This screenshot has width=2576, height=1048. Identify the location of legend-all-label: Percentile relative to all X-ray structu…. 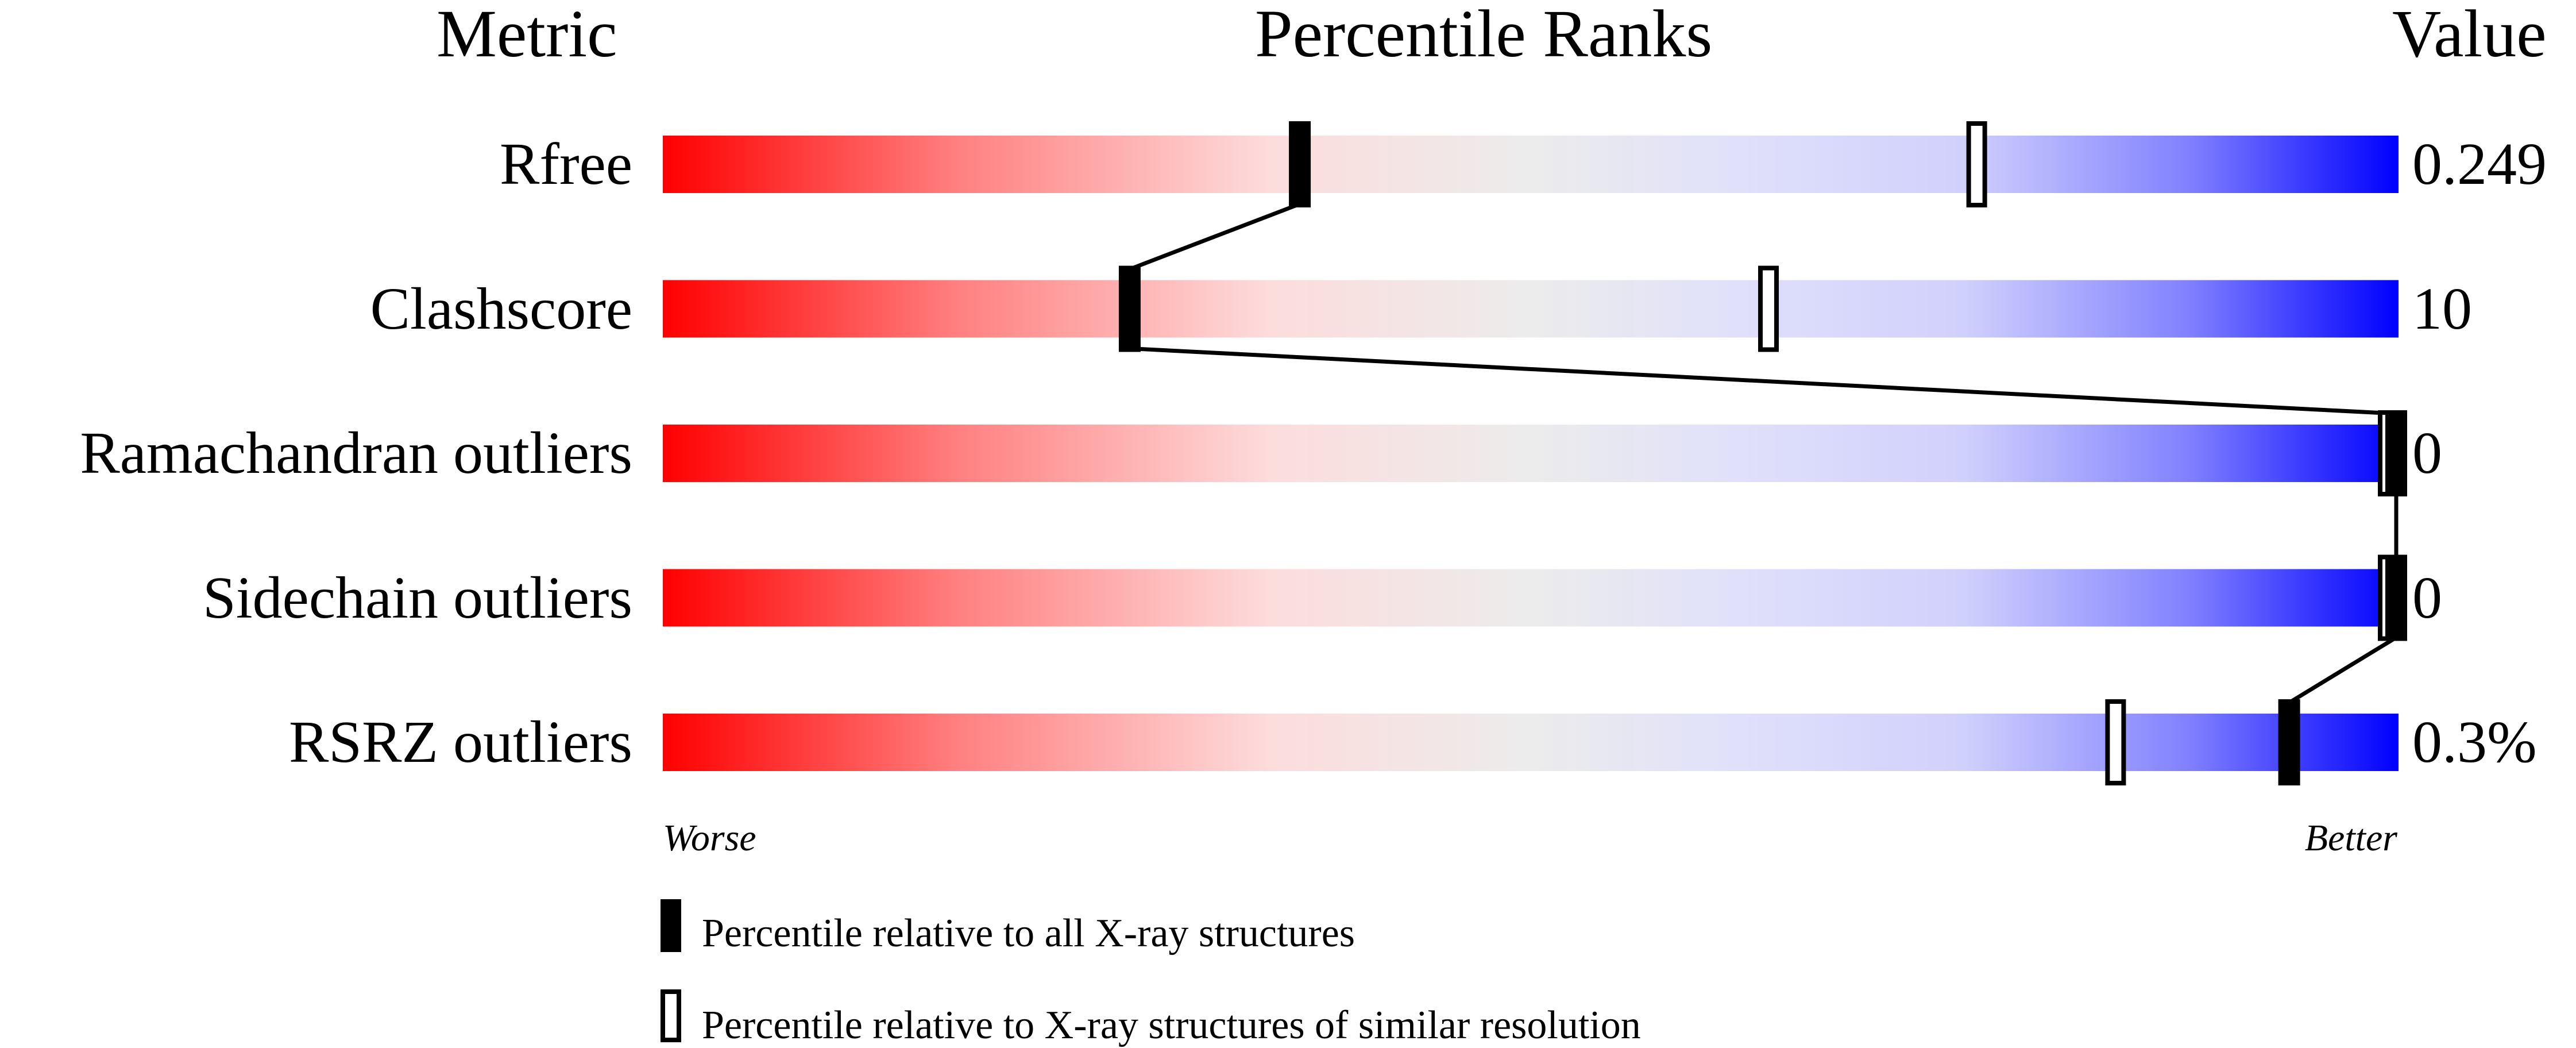
(1028, 933).